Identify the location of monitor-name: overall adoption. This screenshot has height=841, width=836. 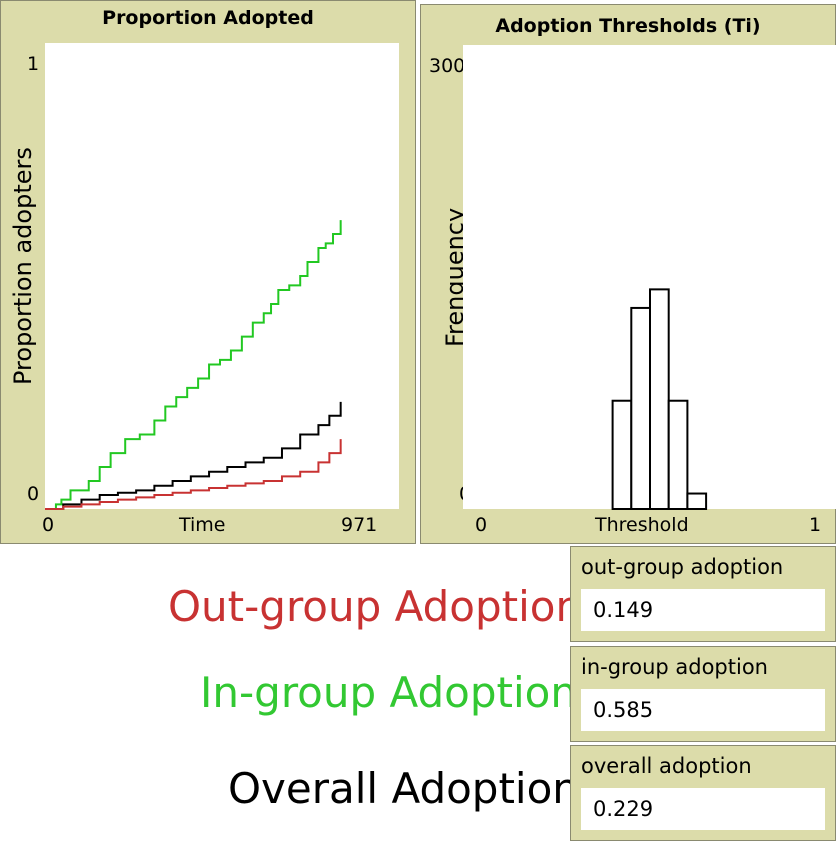
(666, 766).